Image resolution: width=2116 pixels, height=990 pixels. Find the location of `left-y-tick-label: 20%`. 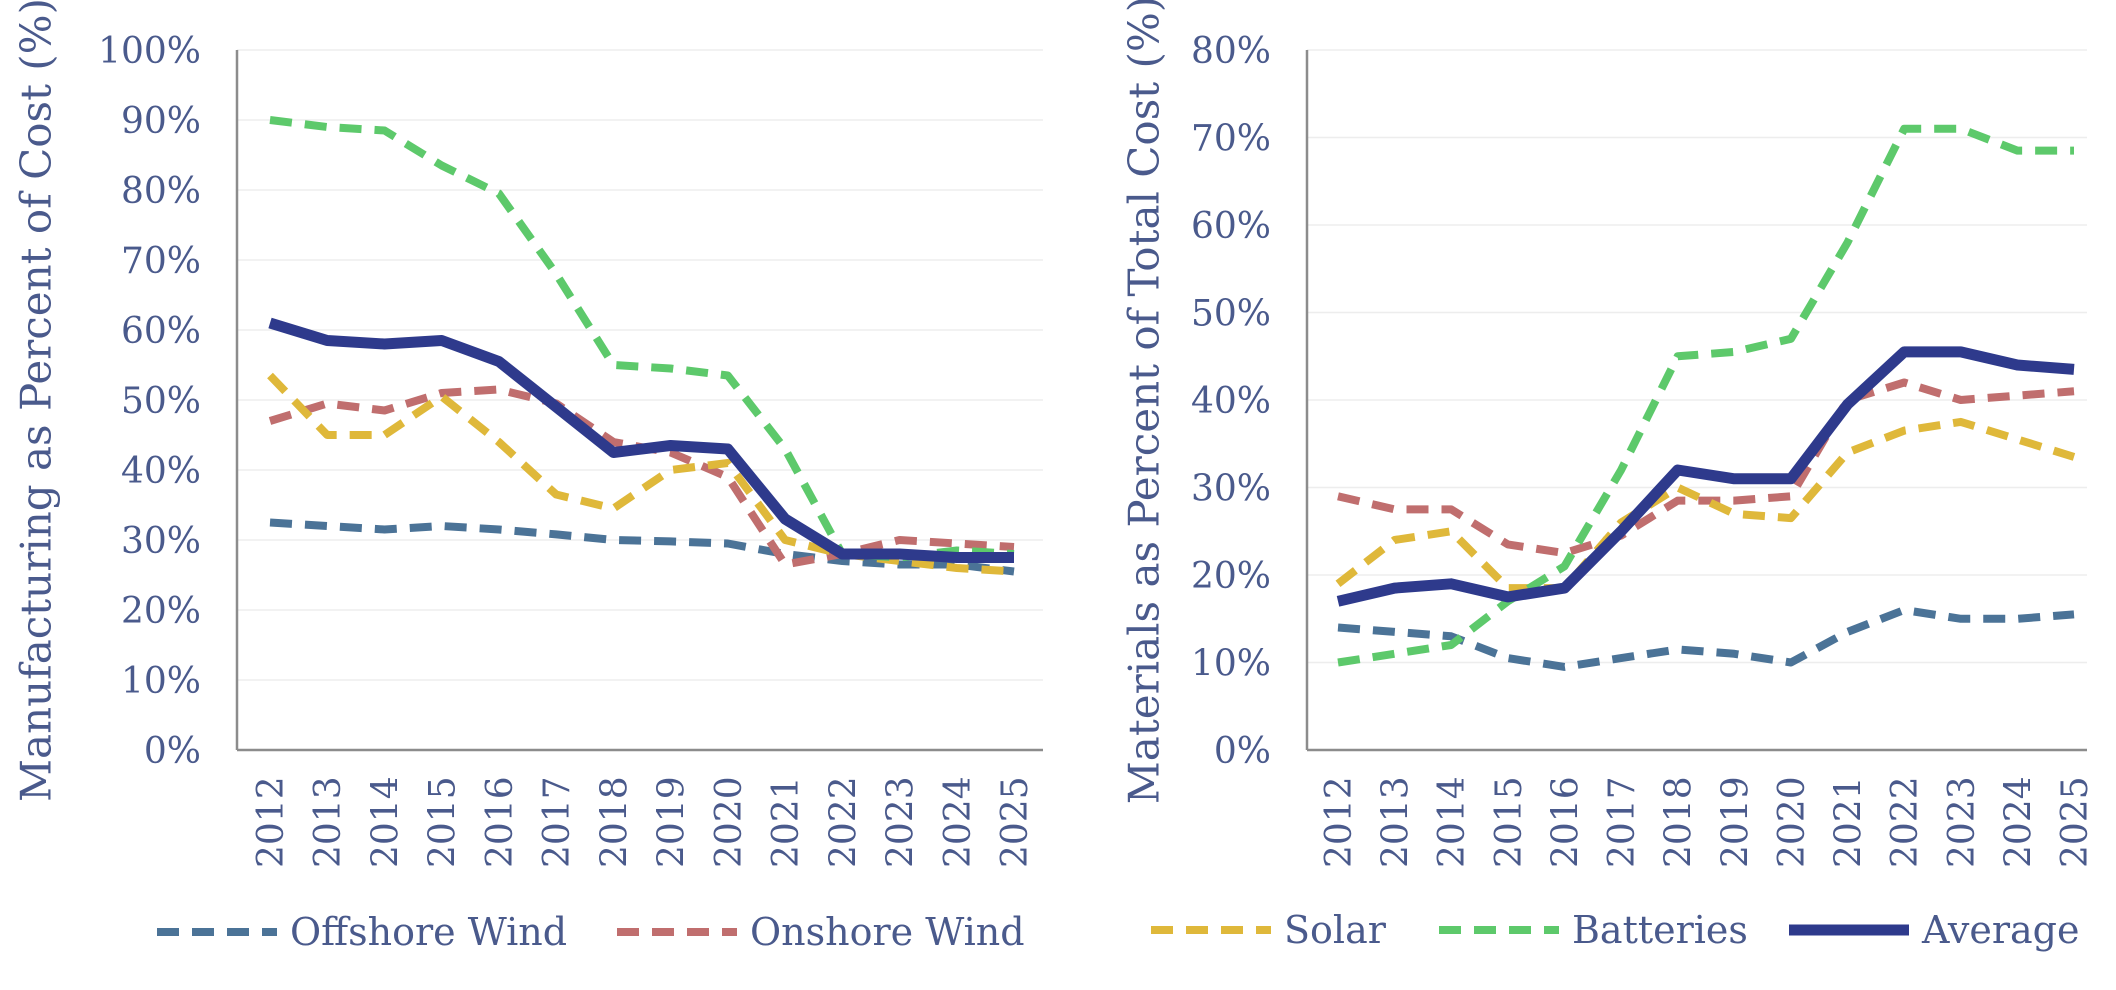

left-y-tick-label: 20% is located at coordinates (161, 611).